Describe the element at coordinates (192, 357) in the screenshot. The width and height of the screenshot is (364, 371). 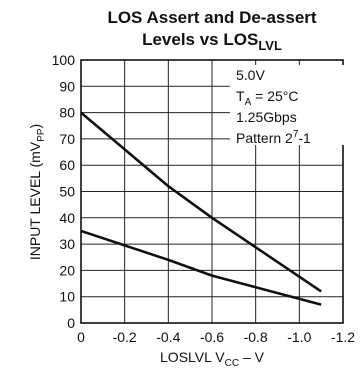
I see `x-axis-label-main: LOSLVL V` at that location.